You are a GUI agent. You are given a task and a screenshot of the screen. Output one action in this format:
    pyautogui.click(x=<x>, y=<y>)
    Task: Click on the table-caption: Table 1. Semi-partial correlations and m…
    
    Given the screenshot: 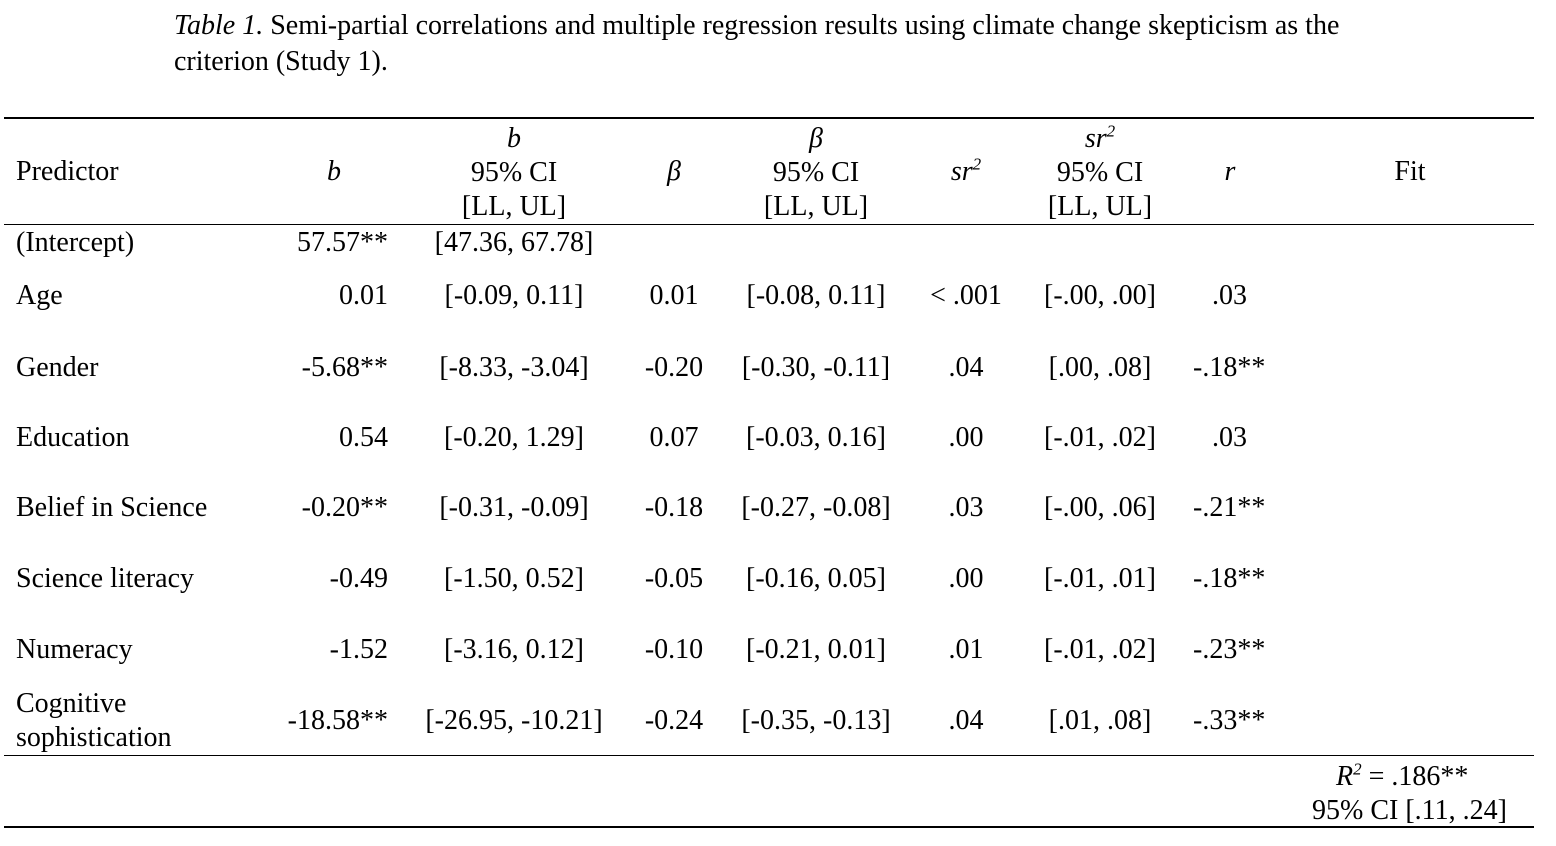 What is the action you would take?
    pyautogui.click(x=774, y=44)
    